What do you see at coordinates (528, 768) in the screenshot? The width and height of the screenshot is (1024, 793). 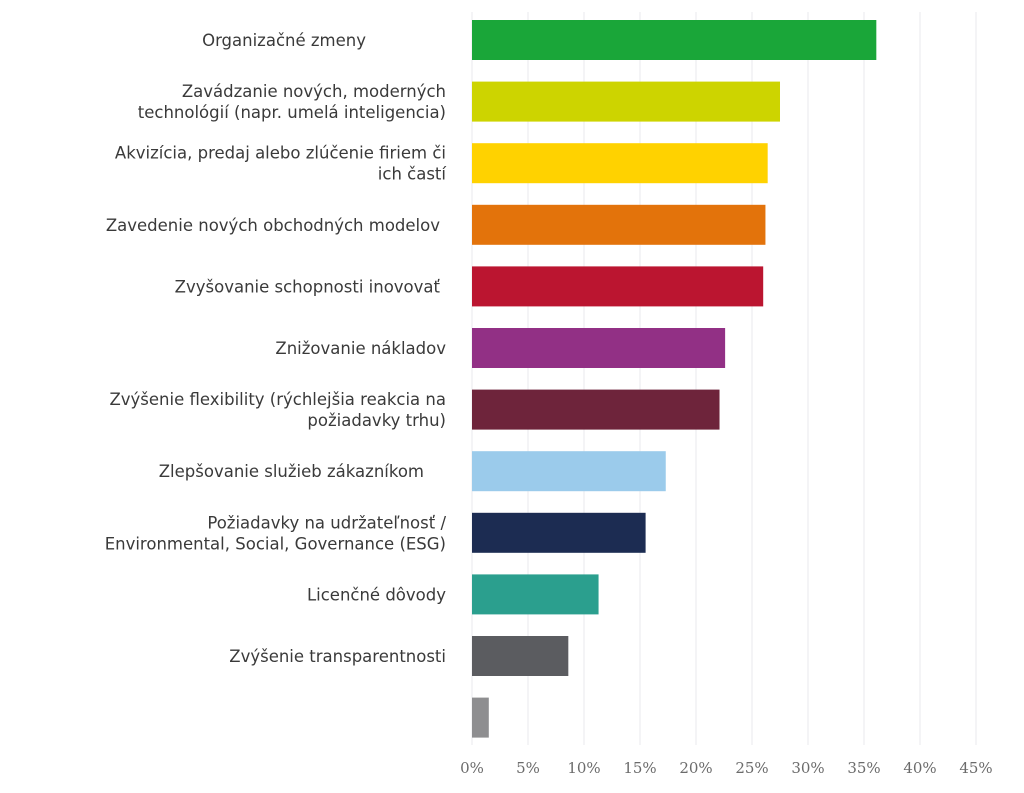 I see `x-tick-label: 5%` at bounding box center [528, 768].